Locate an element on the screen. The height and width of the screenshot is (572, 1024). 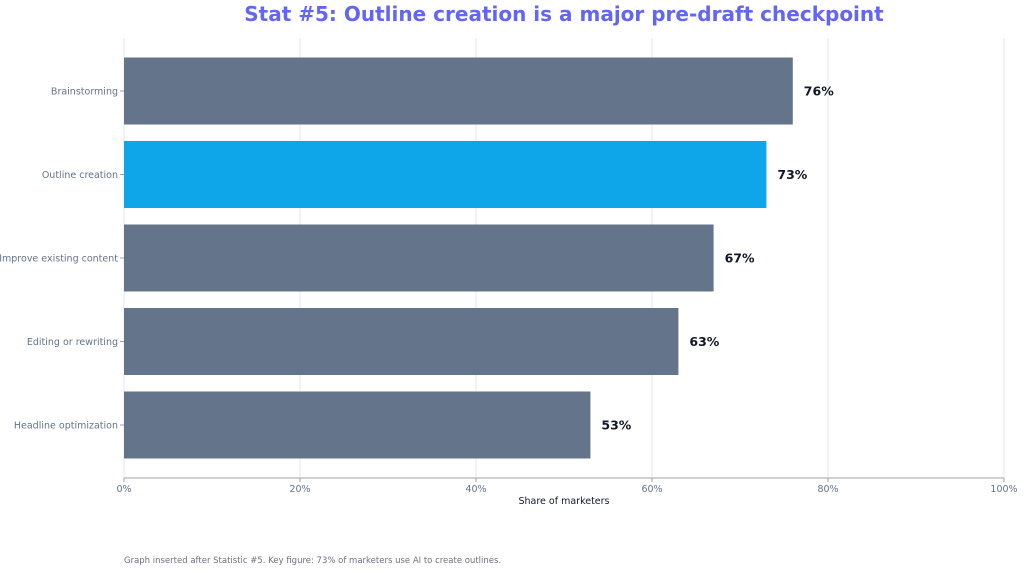
x-tick-label: 20% is located at coordinates (299, 489).